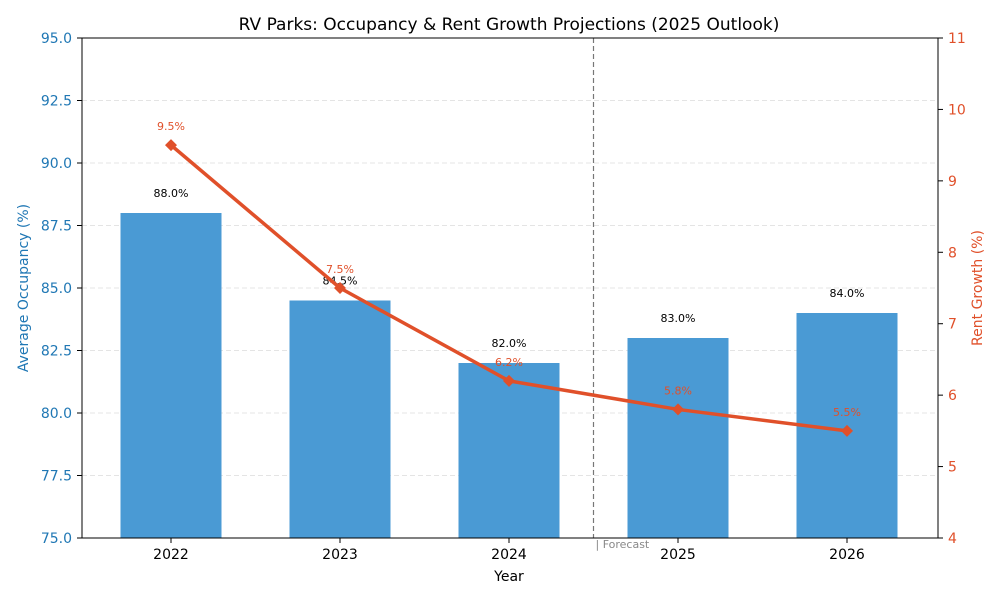 The width and height of the screenshot is (1000, 600). What do you see at coordinates (171, 145) in the screenshot?
I see `rent-growth-marker-2022` at bounding box center [171, 145].